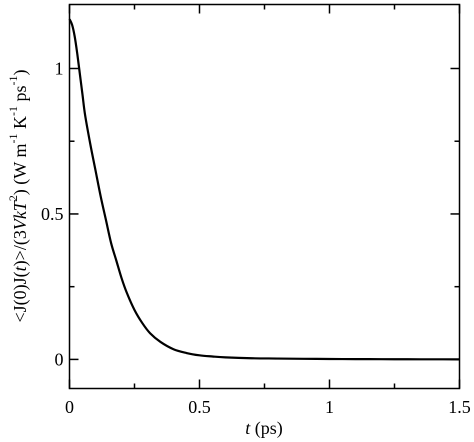 This screenshot has height=442, width=474. I want to click on y-label-part: ), so click(20, 73).